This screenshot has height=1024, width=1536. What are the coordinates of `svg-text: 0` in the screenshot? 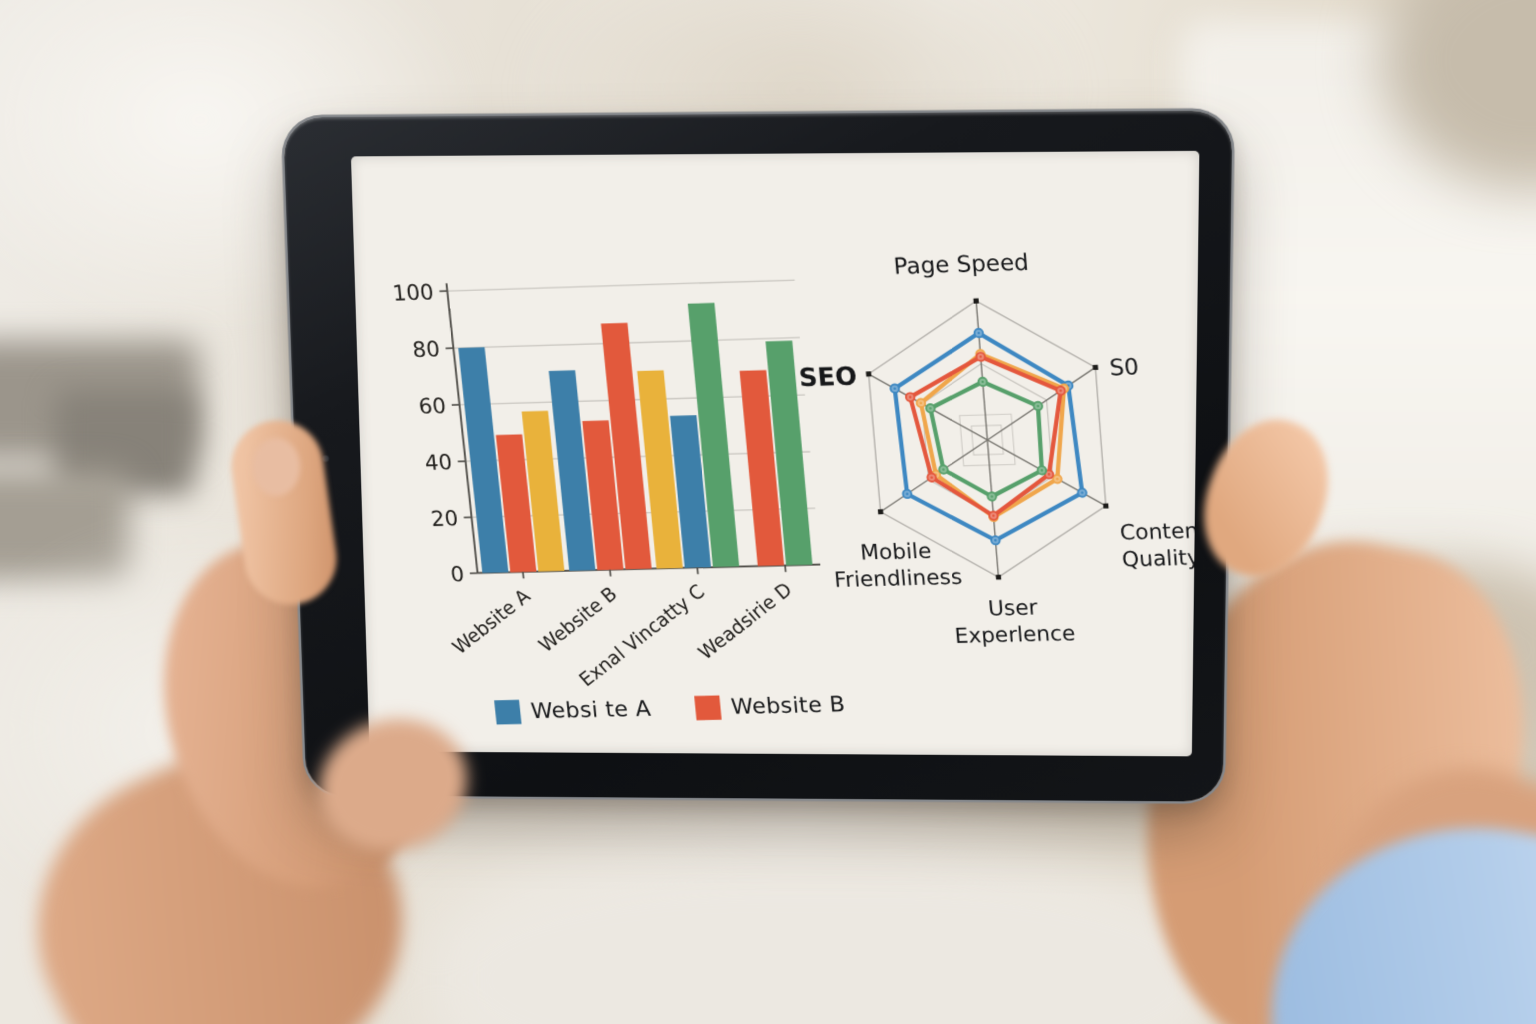 It's located at (457, 575).